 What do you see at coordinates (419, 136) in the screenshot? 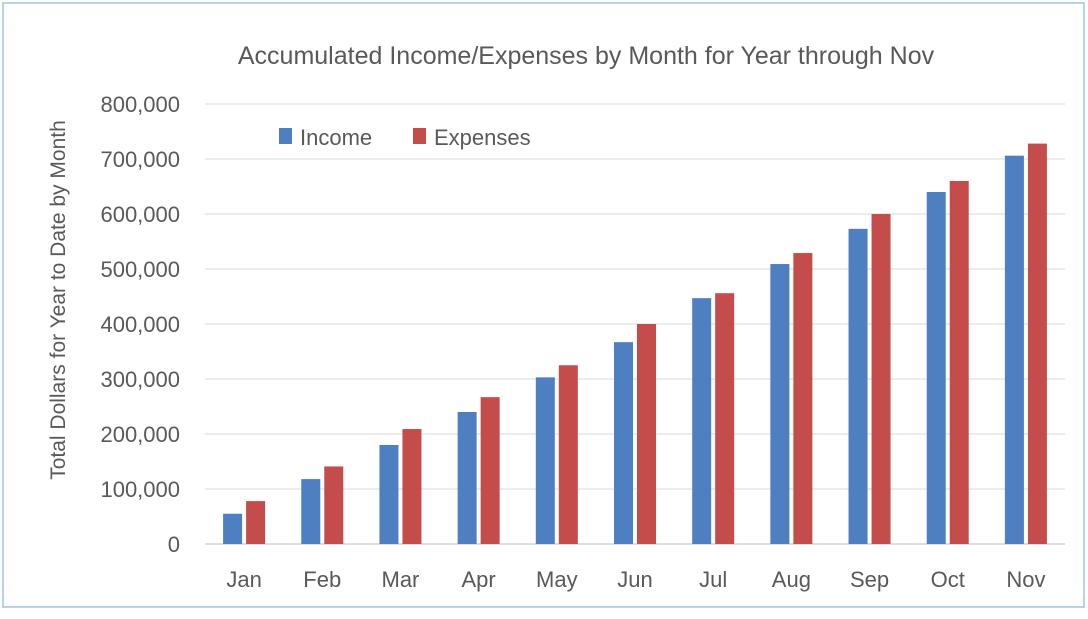
I see `legend-expenses-swatch` at bounding box center [419, 136].